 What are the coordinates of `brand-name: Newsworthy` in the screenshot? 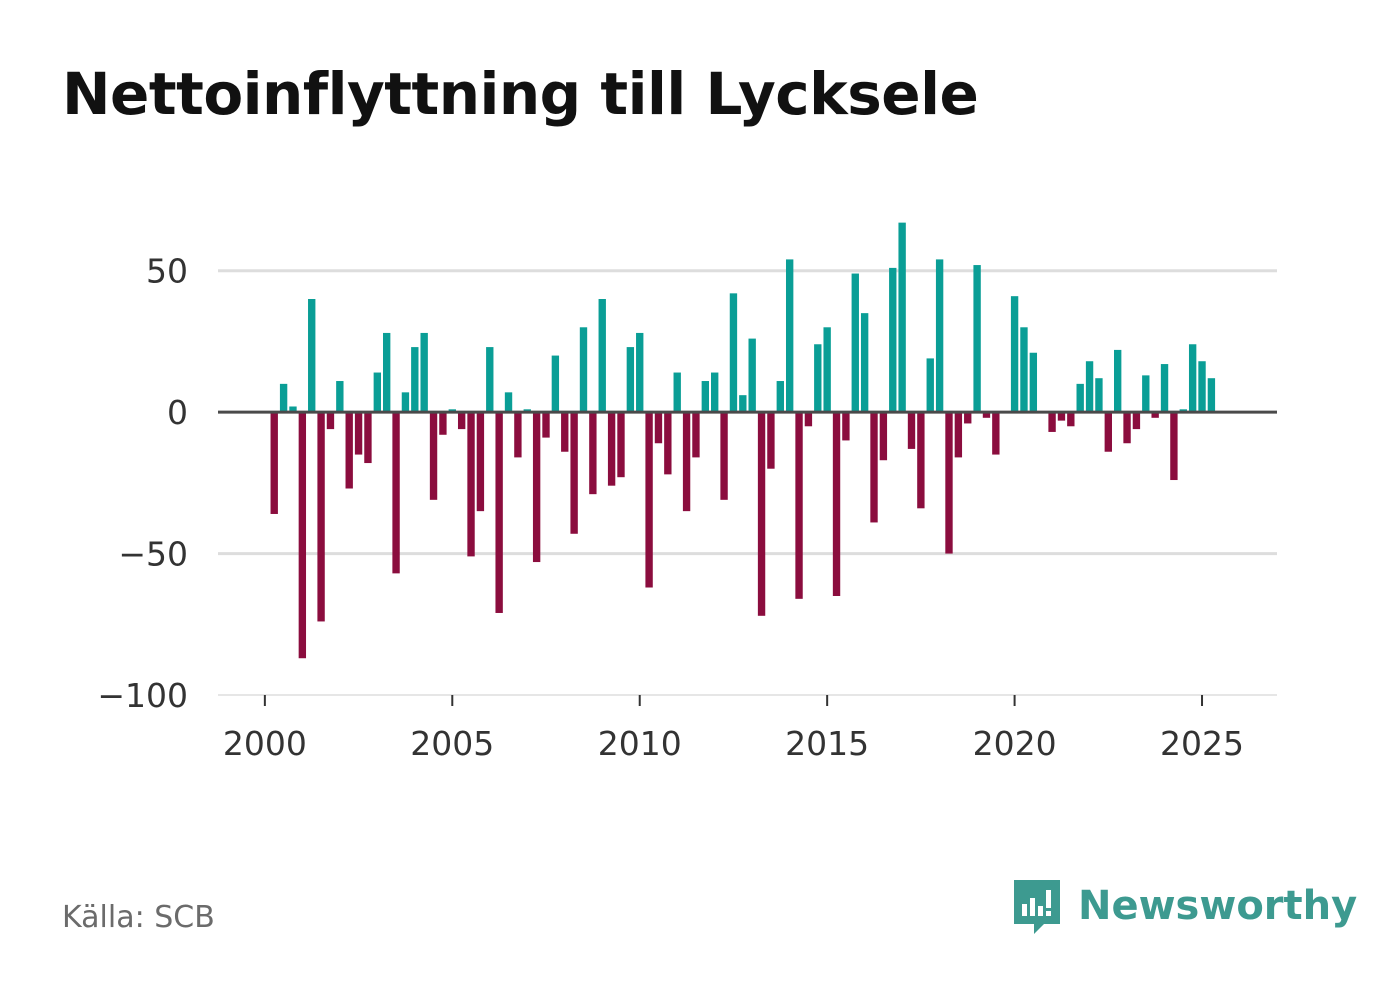 It's located at (1218, 906).